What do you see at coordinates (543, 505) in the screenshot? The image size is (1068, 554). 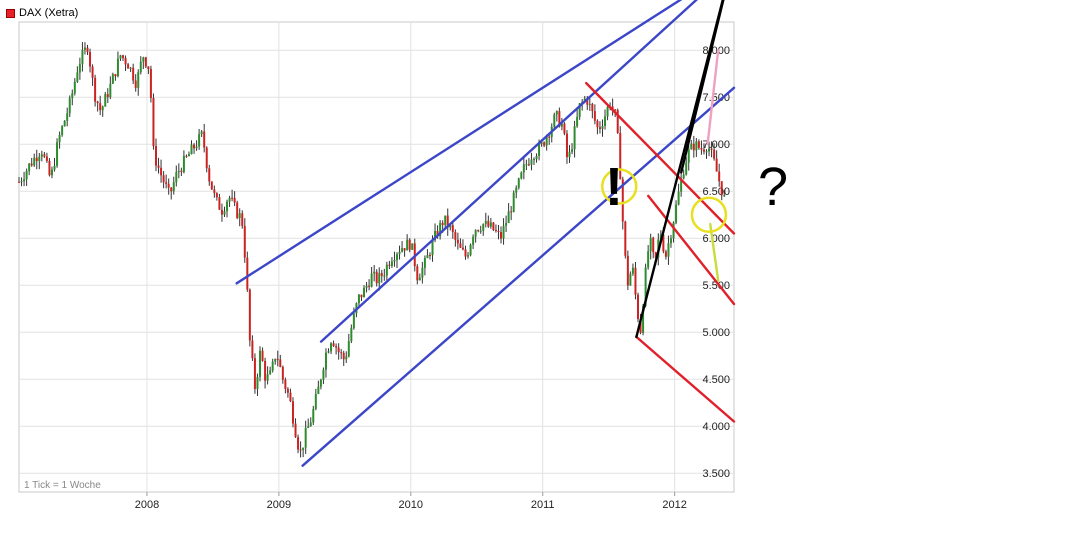 I see `x-tick-label: 2011` at bounding box center [543, 505].